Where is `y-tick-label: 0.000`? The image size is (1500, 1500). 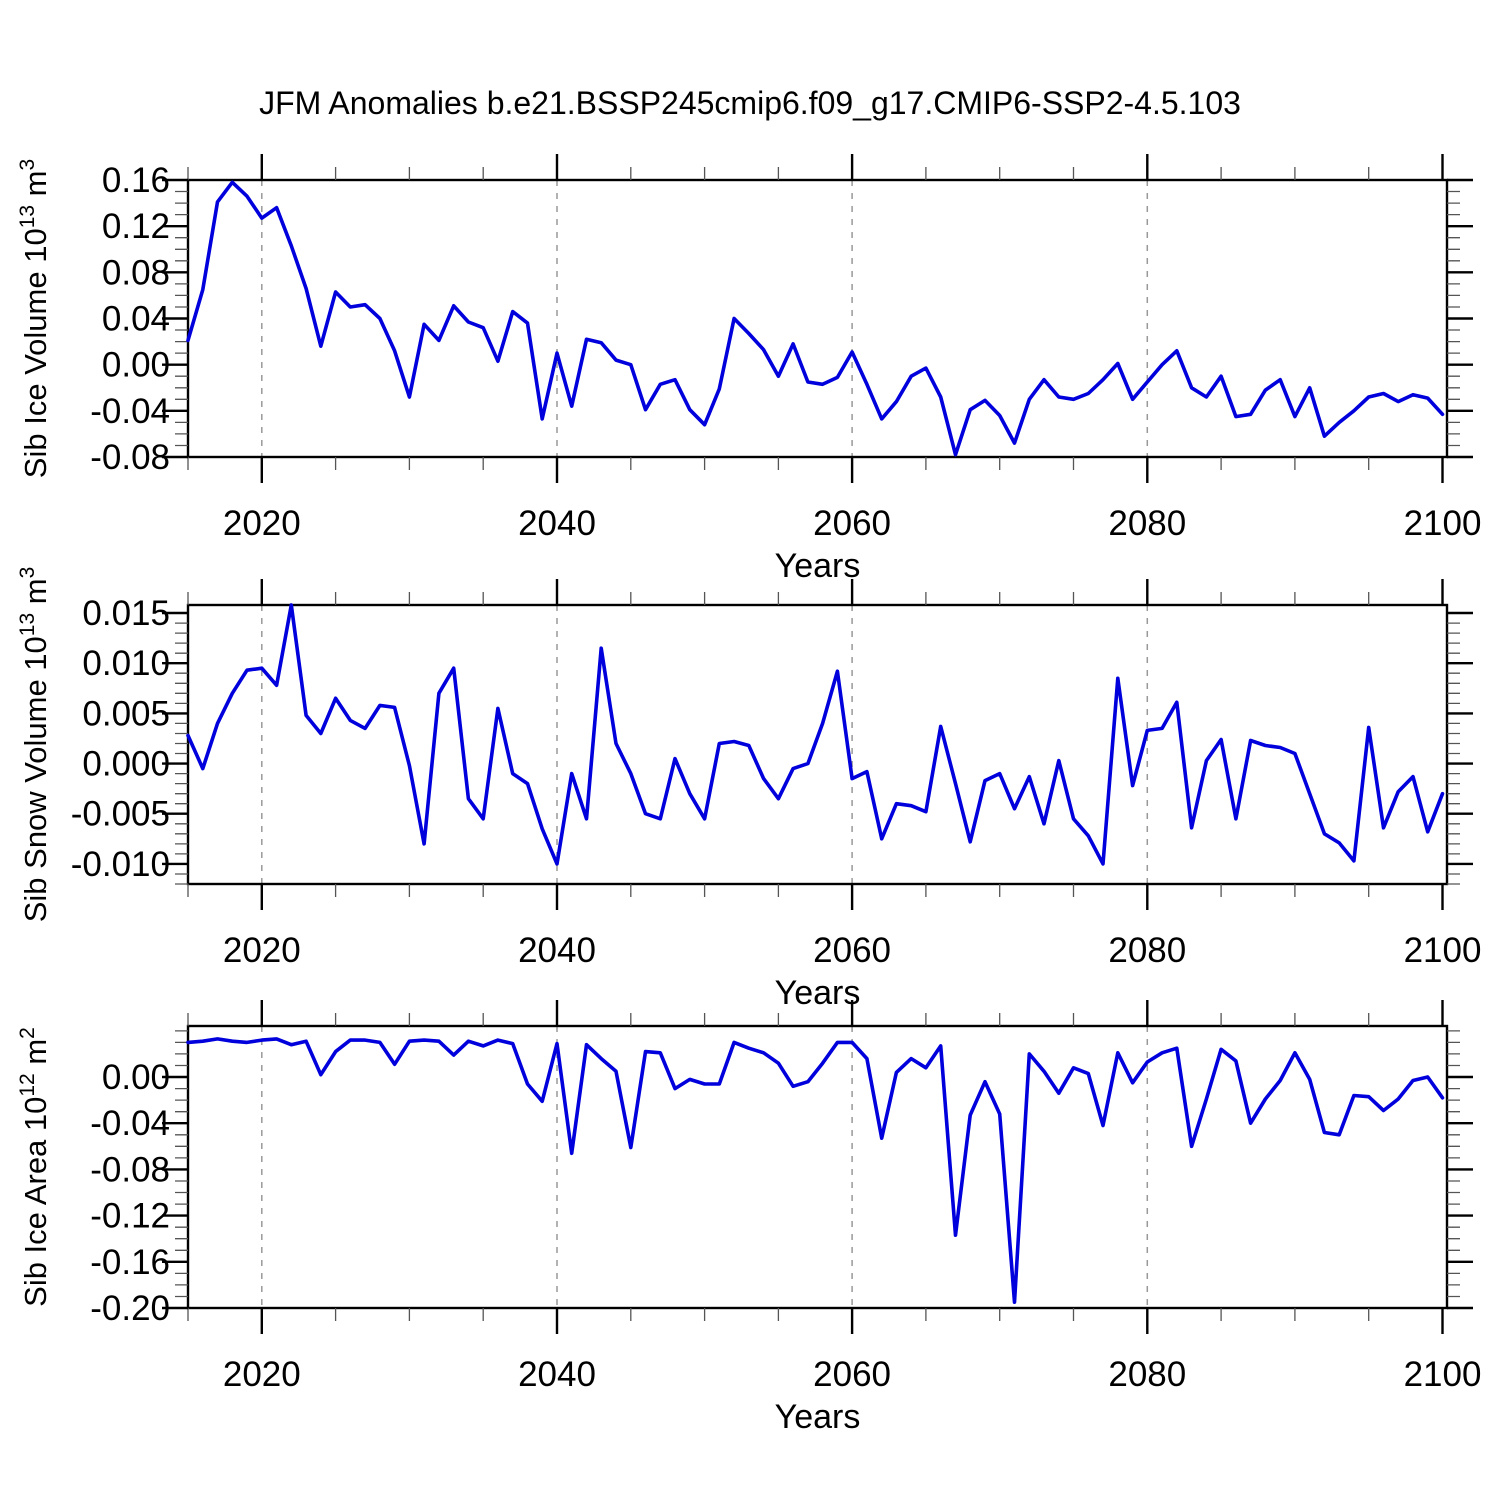 y-tick-label: 0.000 is located at coordinates (126, 764).